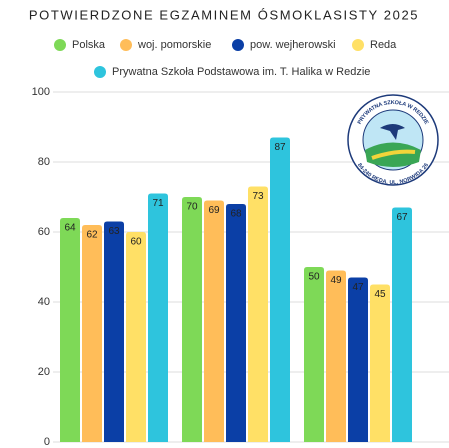  I want to click on data-label: 50, so click(314, 277).